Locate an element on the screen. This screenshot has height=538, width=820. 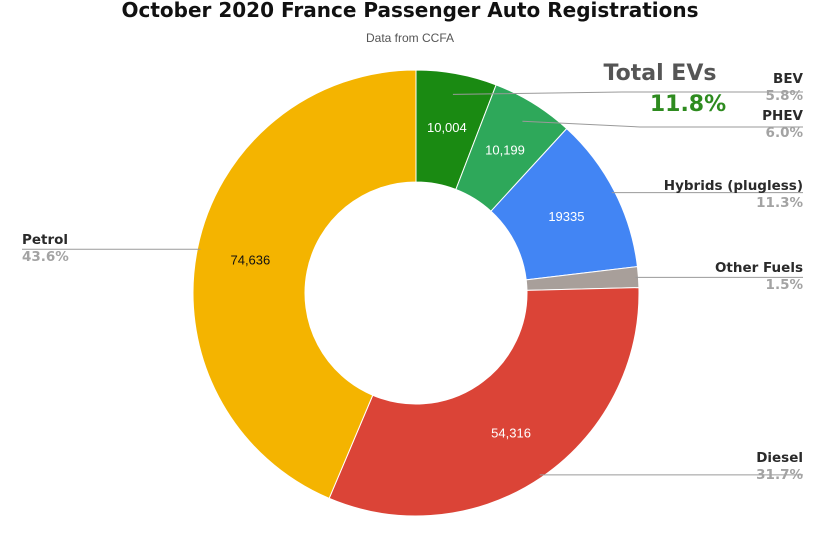
category-percent-hybrids-plugless: 11.3% is located at coordinates (779, 203).